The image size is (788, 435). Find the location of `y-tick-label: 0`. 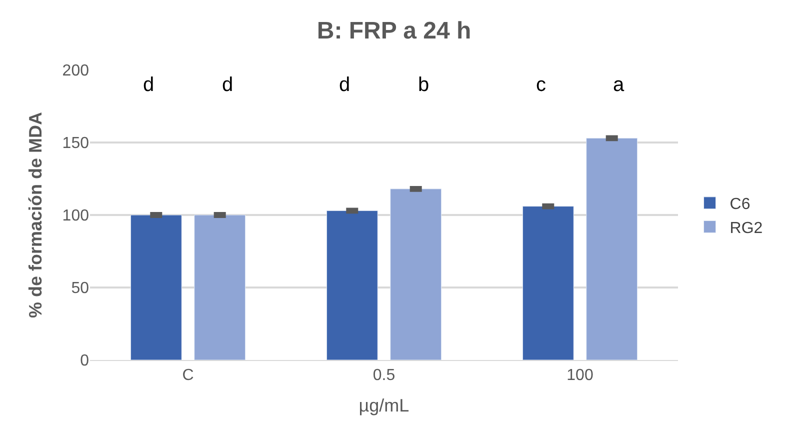

y-tick-label: 0 is located at coordinates (85, 361).